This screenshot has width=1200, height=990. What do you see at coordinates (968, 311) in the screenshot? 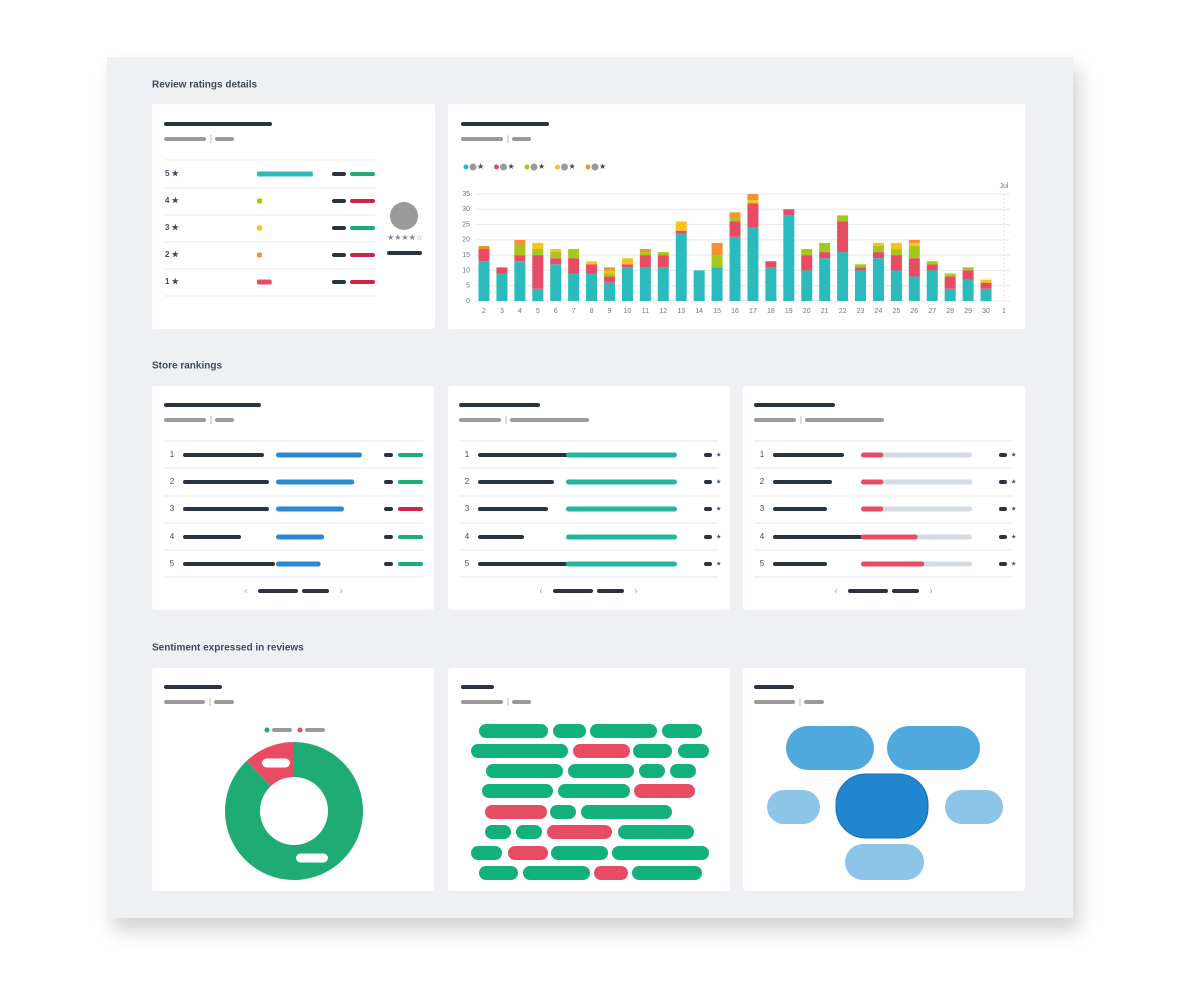
I see `x-tick-label: 29` at bounding box center [968, 311].